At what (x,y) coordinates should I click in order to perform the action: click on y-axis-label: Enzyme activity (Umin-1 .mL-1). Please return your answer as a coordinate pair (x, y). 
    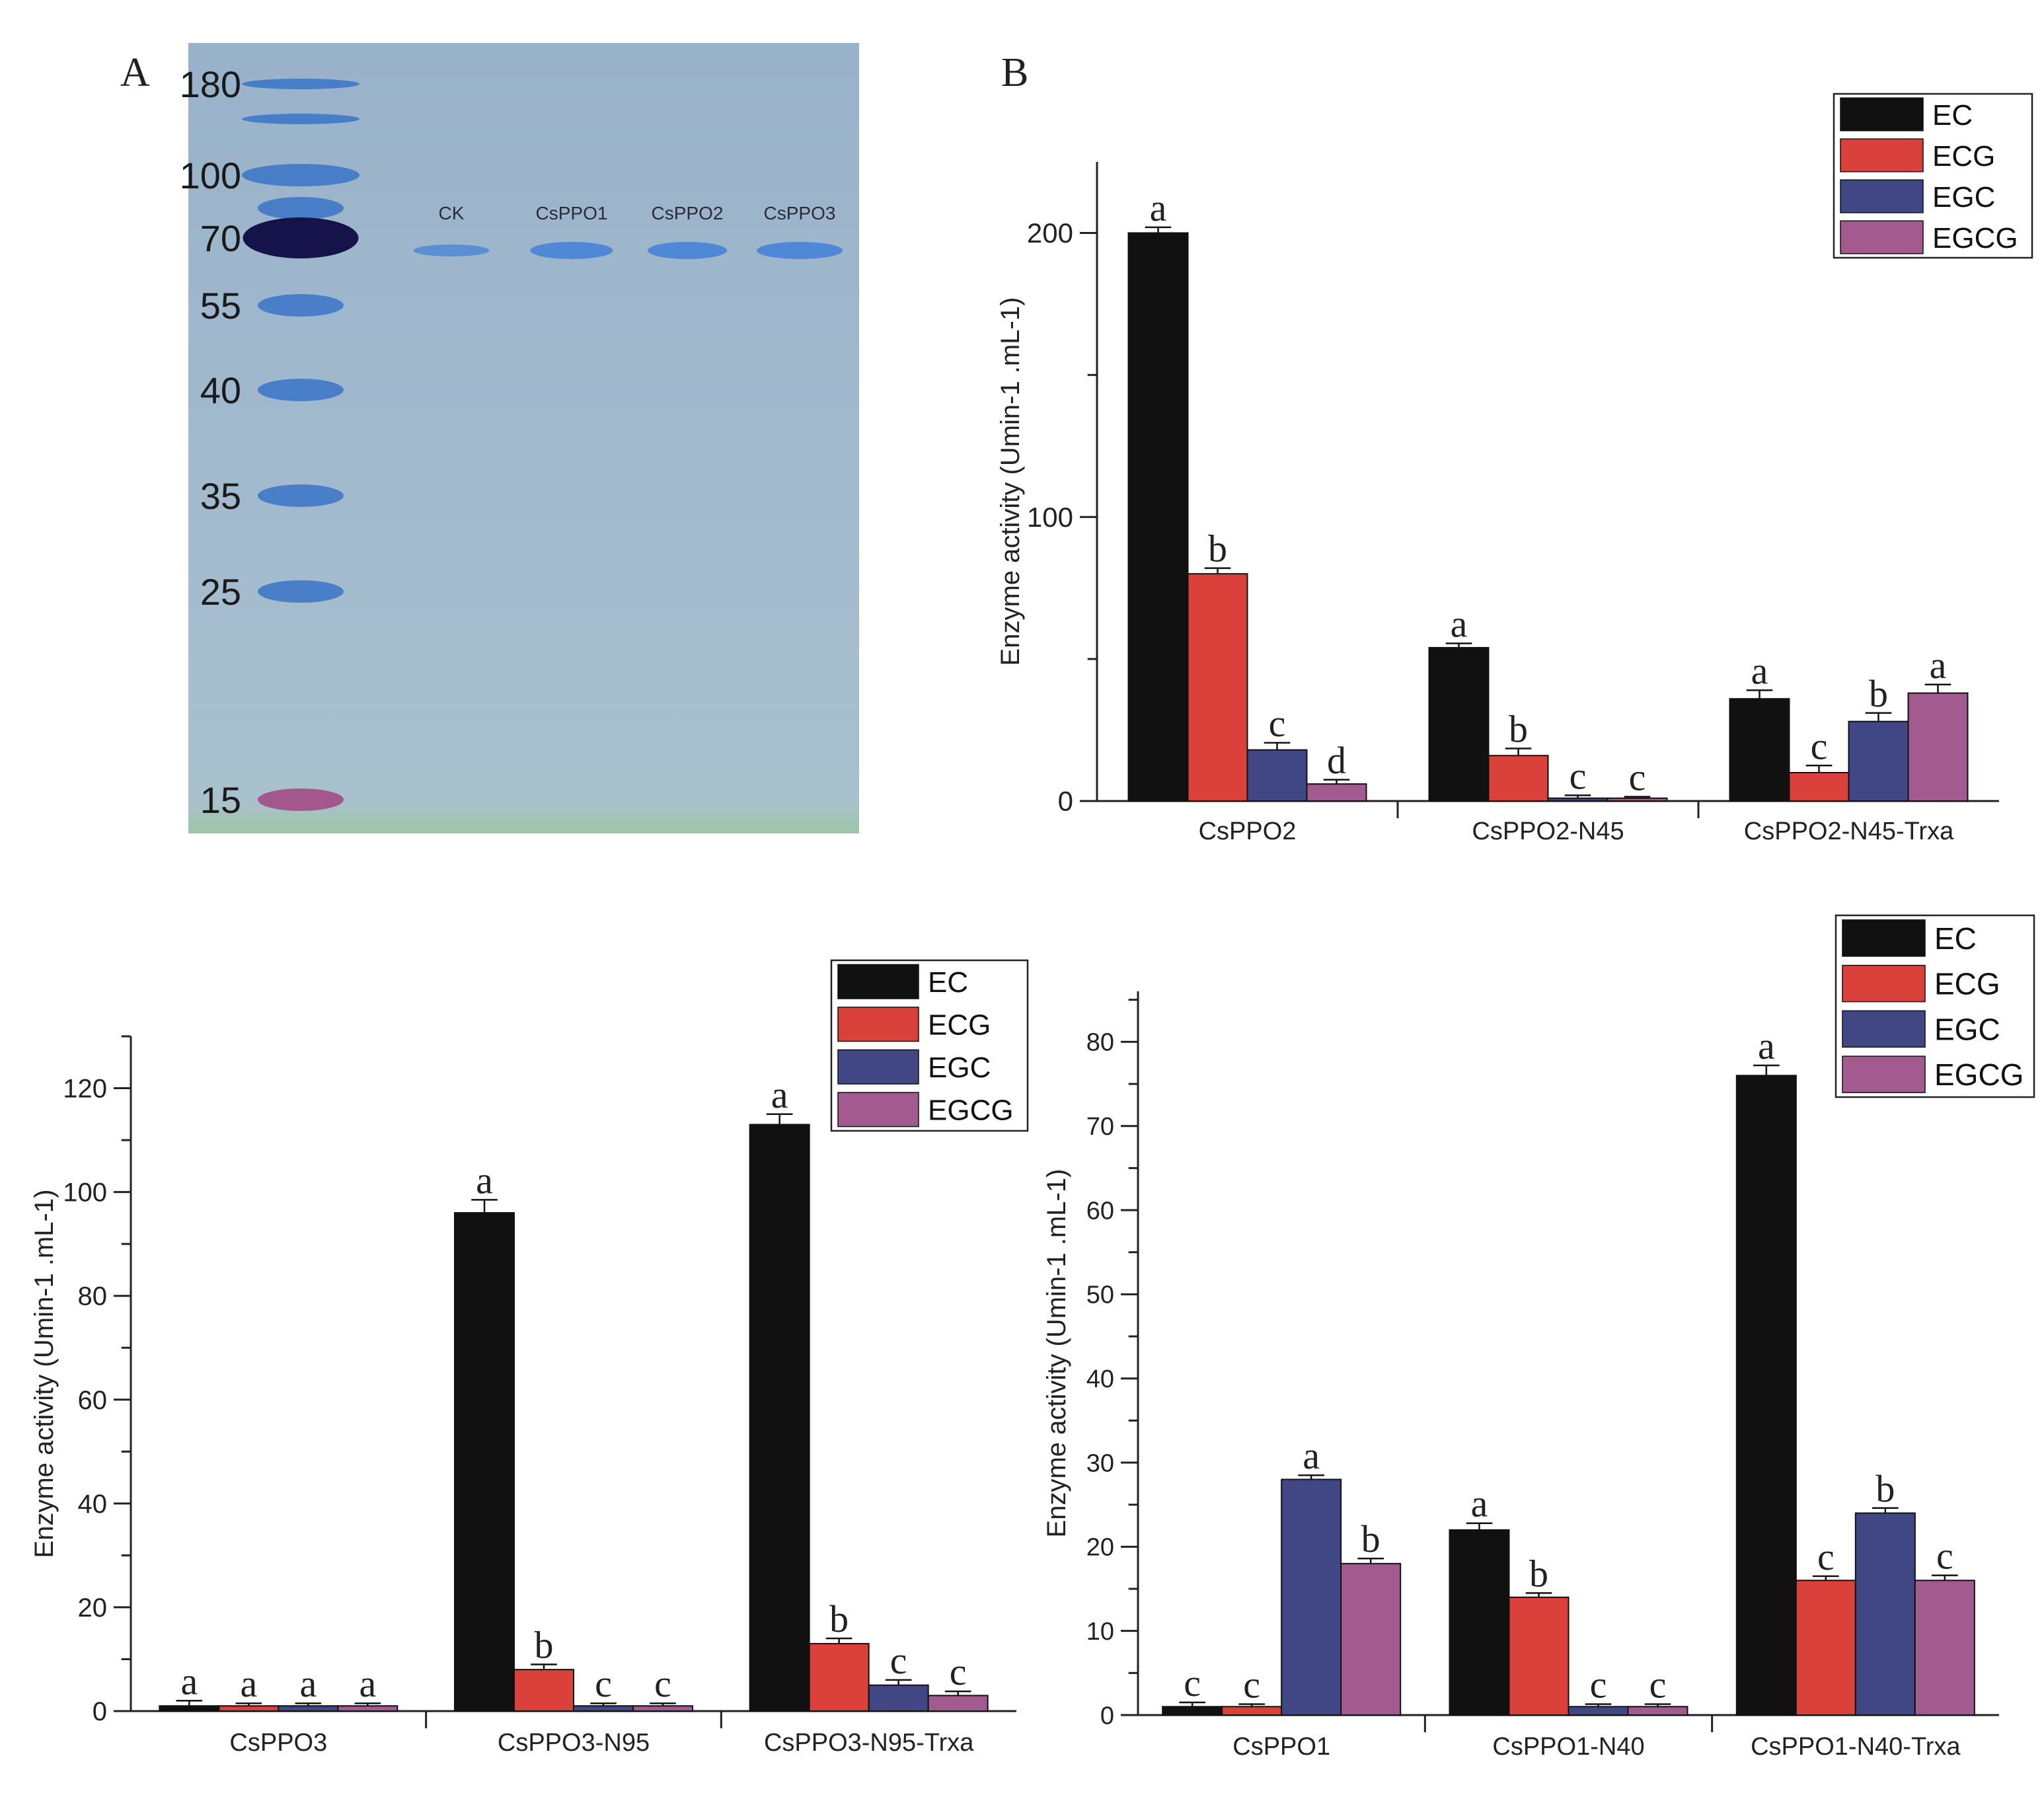
    Looking at the image, I should click on (1056, 1353).